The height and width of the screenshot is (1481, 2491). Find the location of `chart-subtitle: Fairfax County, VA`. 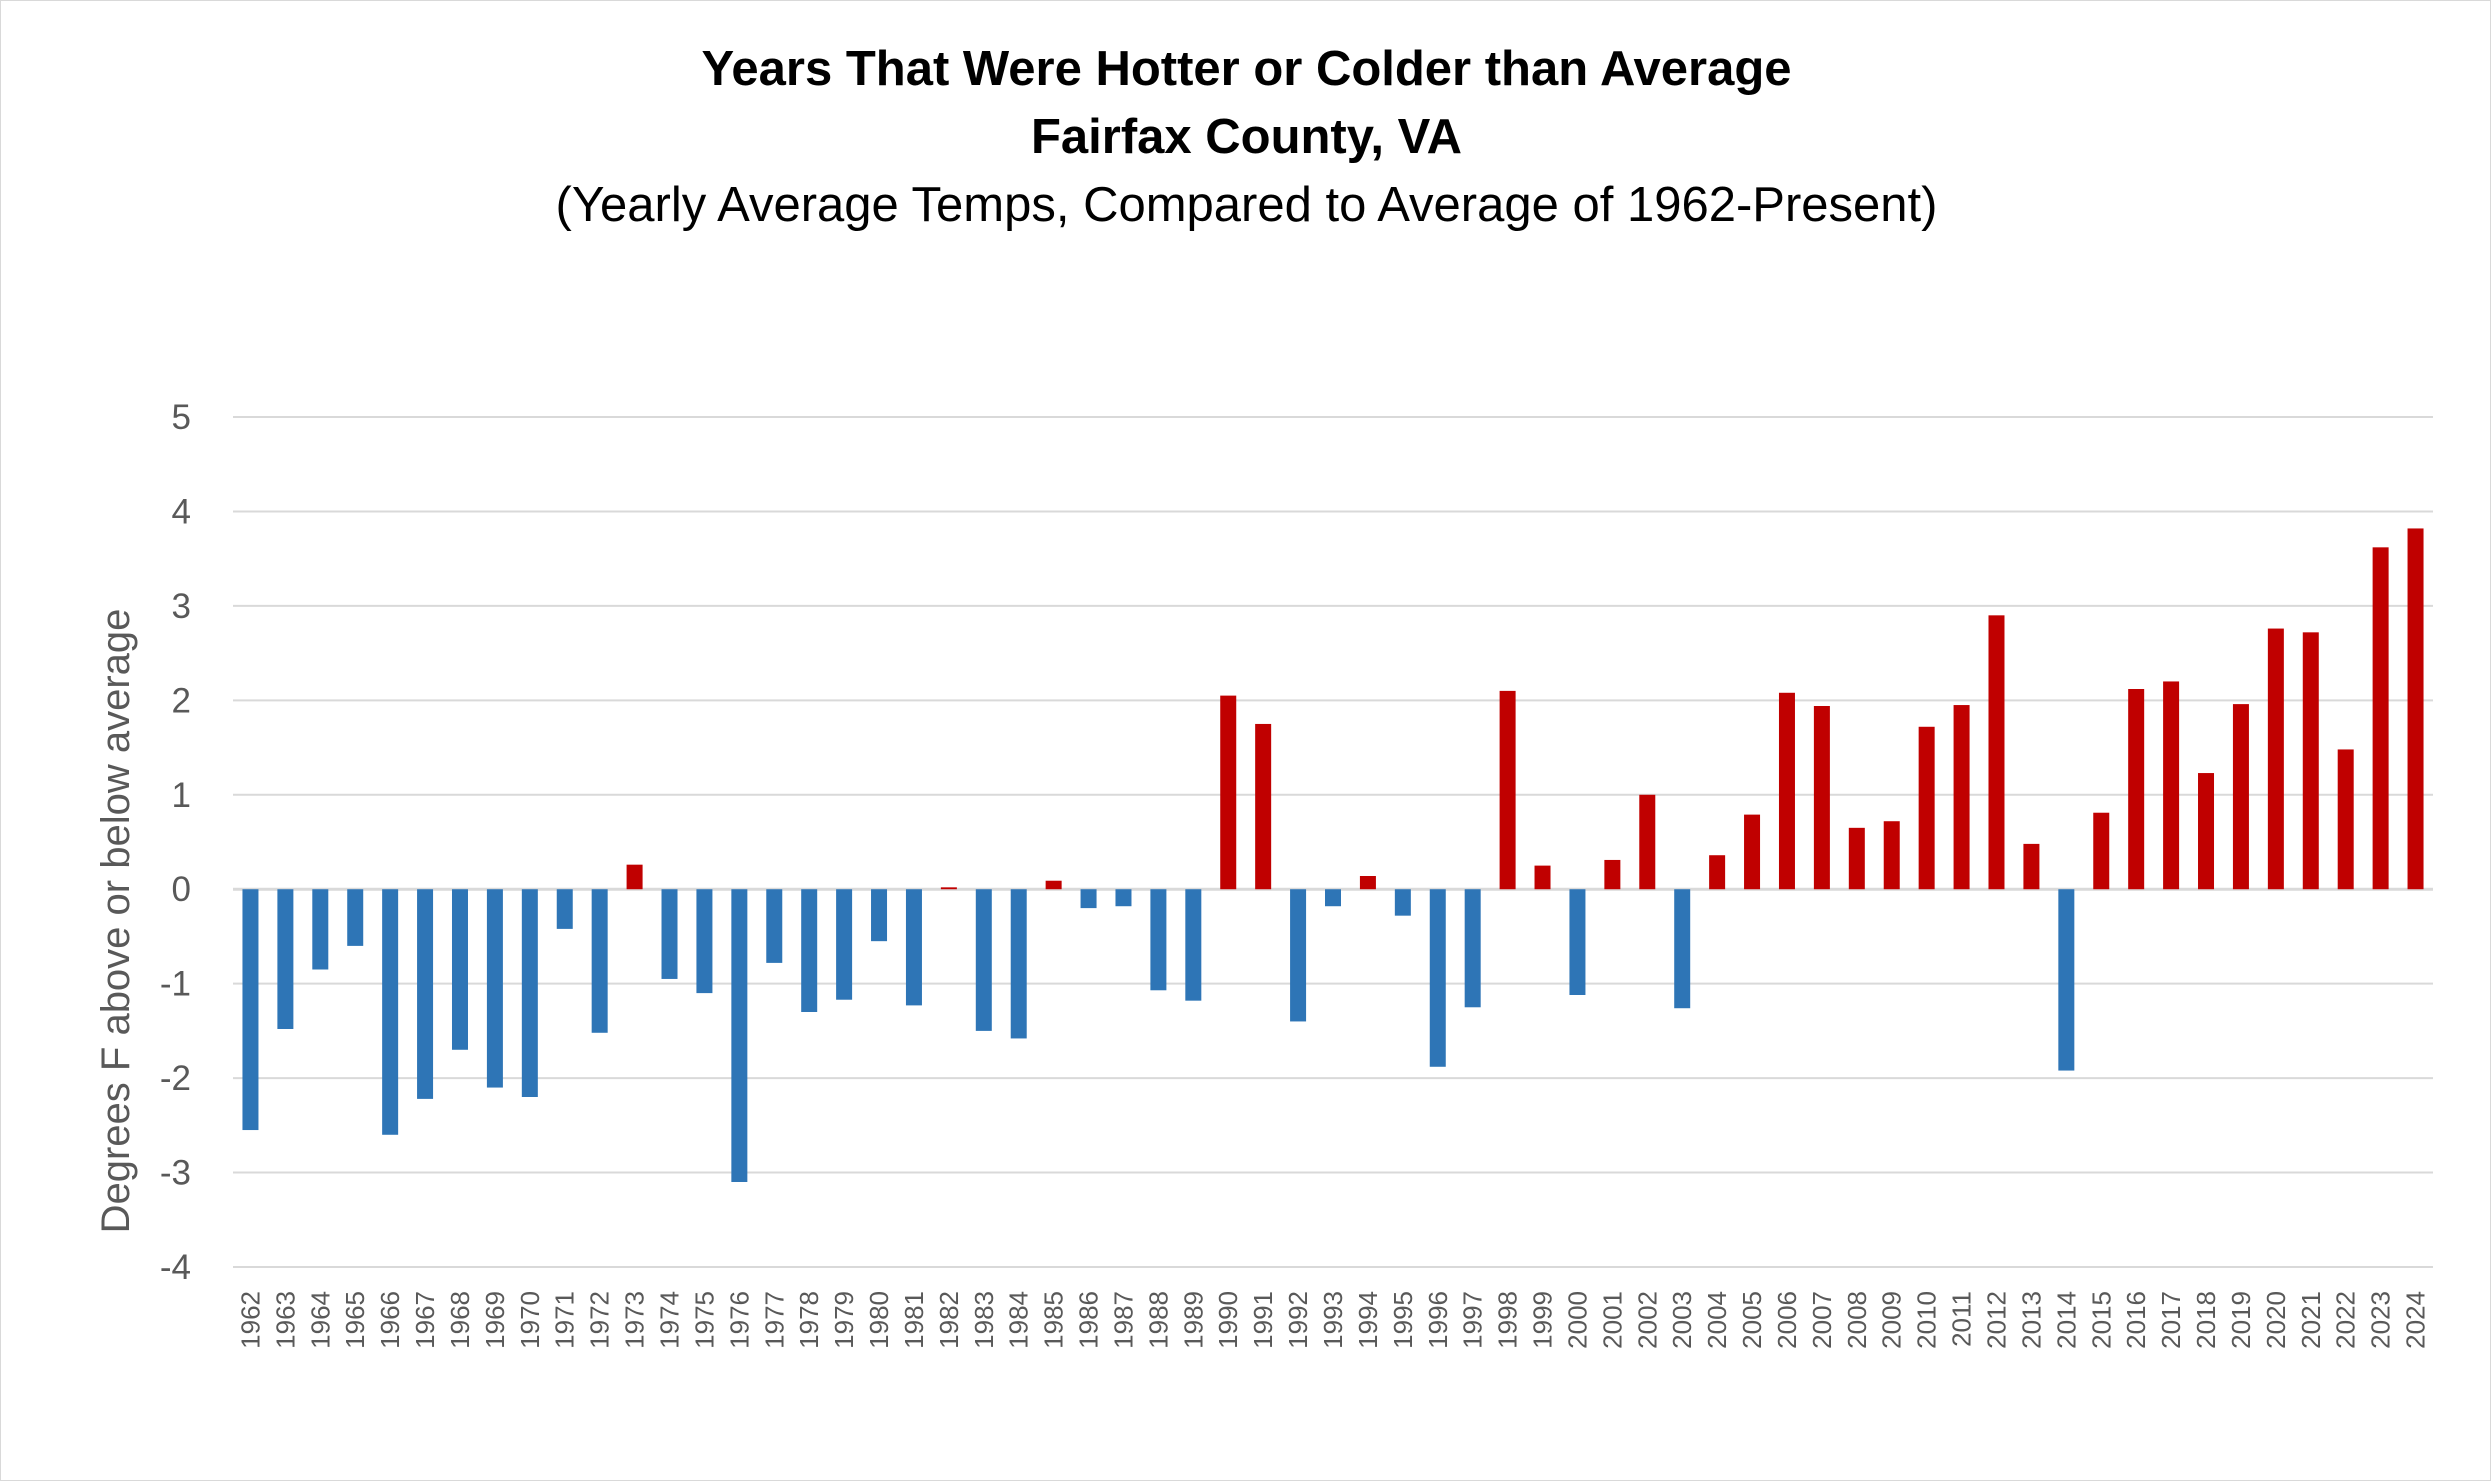

chart-subtitle: Fairfax County, VA is located at coordinates (1246, 137).